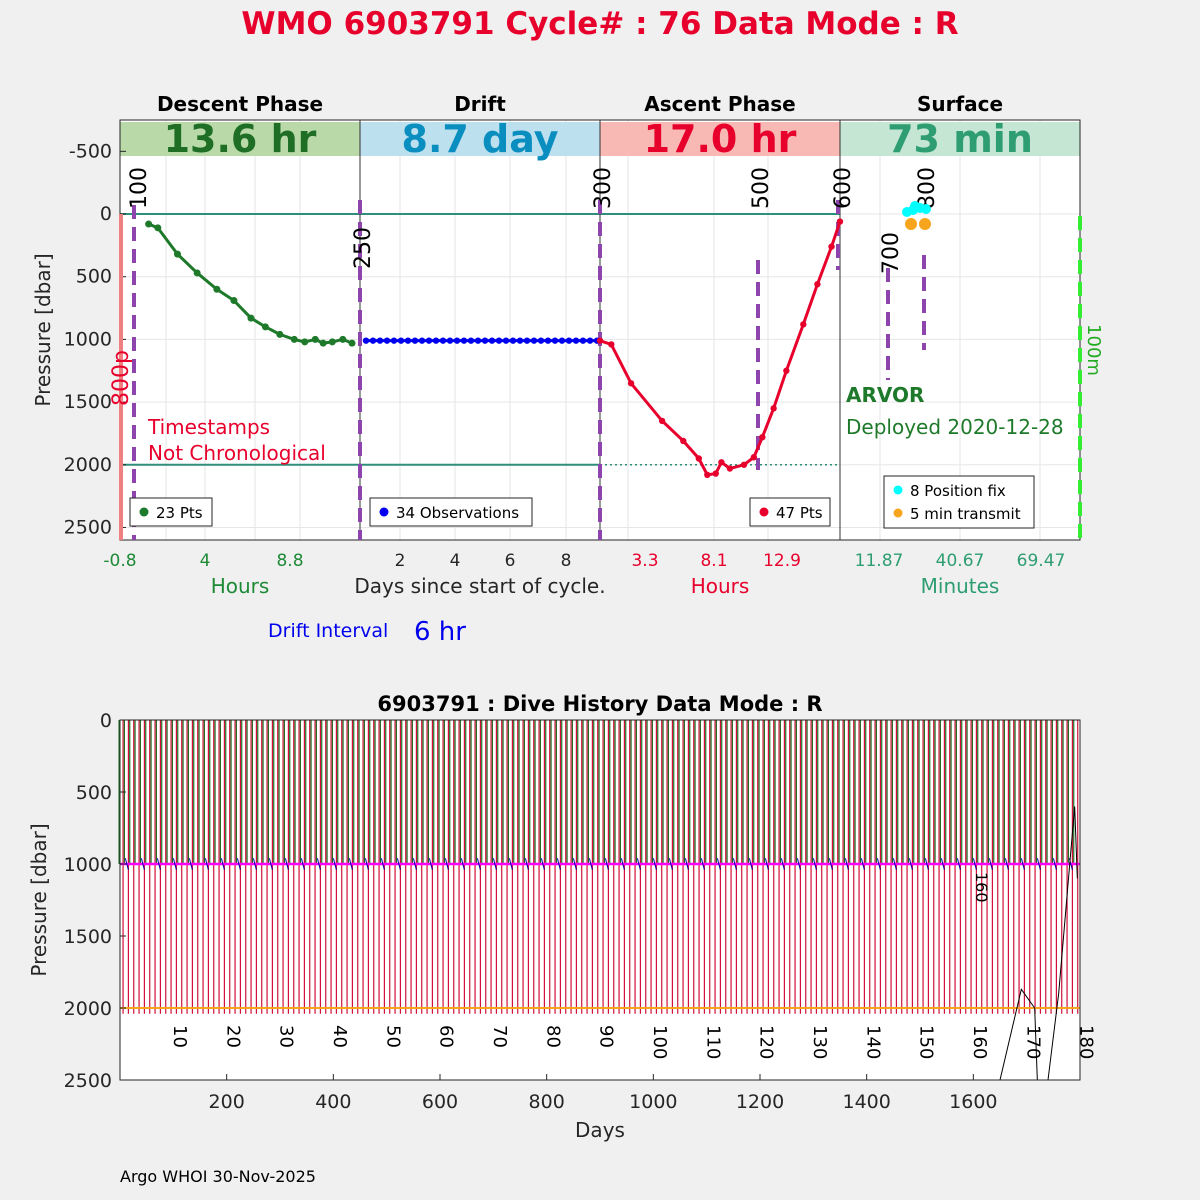  Describe the element at coordinates (960, 139) in the screenshot. I see `phase-band` at that location.